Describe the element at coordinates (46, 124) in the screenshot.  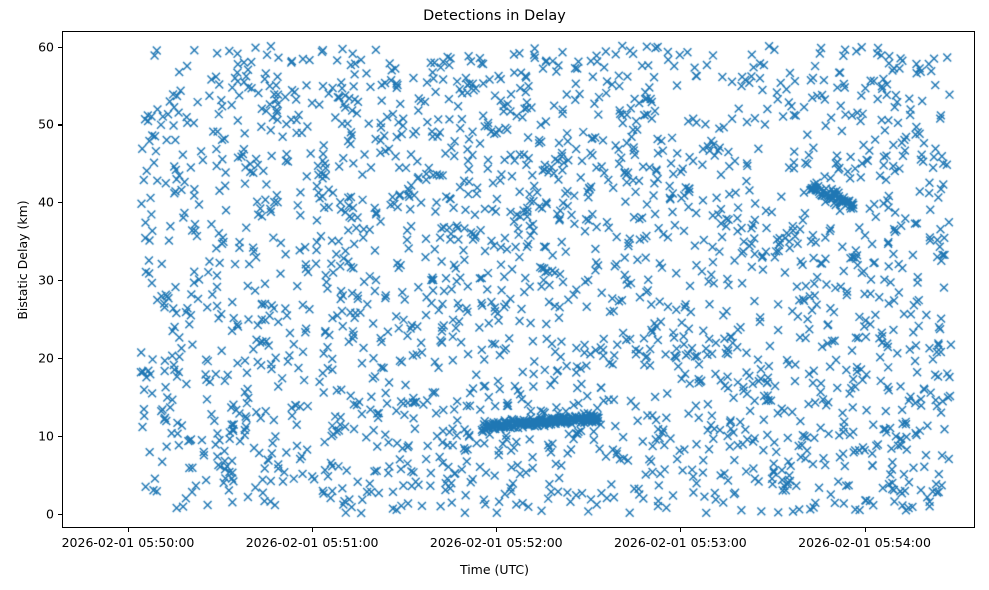
I see `y-tick-label: 50` at that location.